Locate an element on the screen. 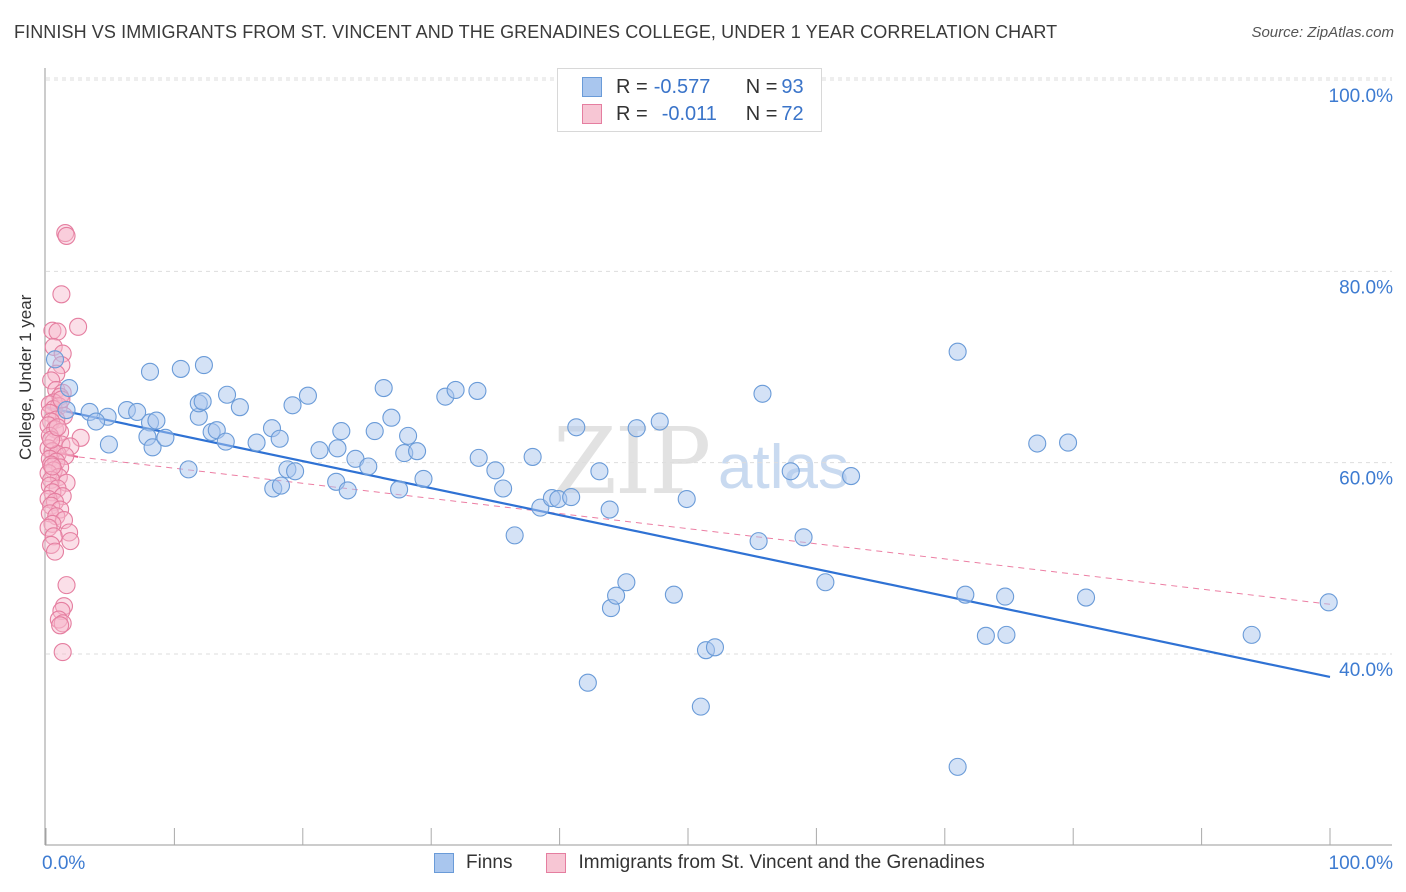  legend-item-finns: Finns is located at coordinates (473, 863).